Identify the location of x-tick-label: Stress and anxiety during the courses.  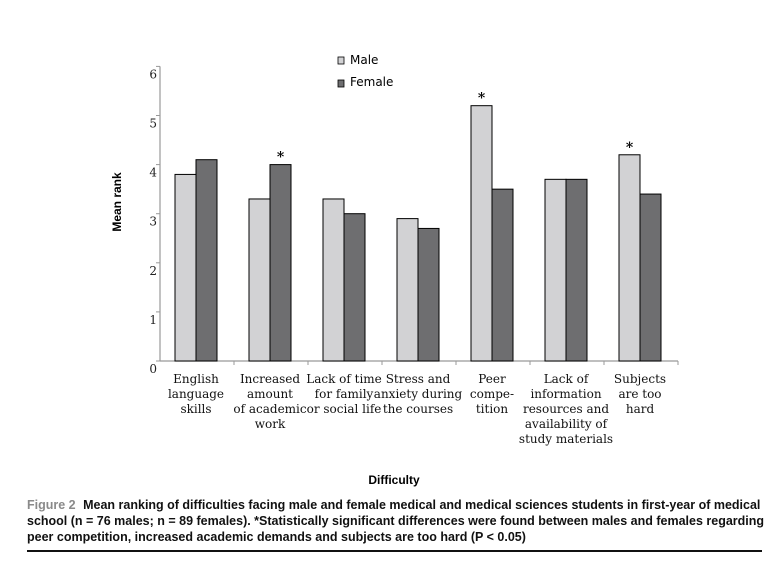
(418, 394).